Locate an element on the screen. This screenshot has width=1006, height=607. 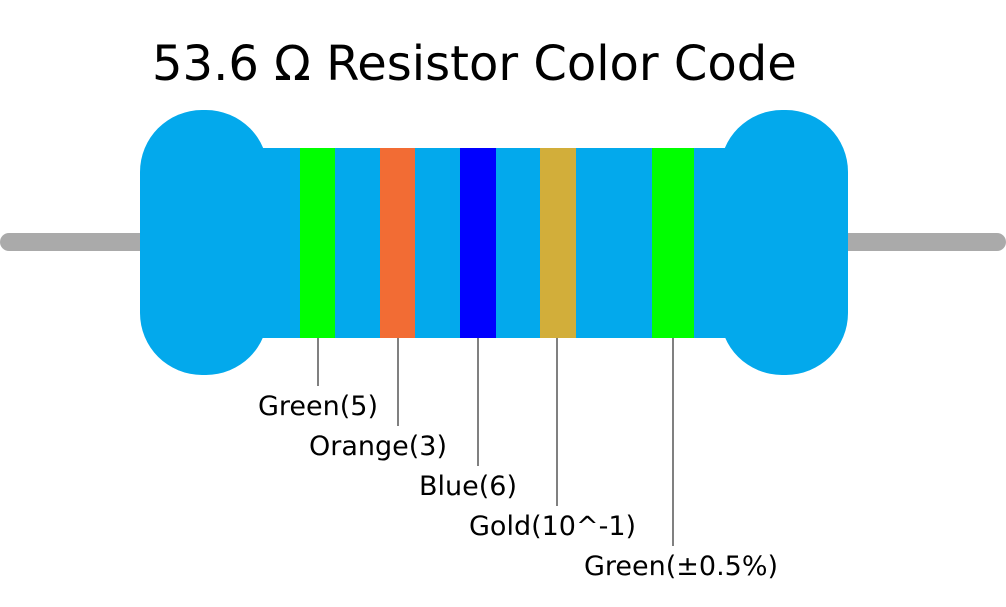
band-label: Green(5) is located at coordinates (318, 406).